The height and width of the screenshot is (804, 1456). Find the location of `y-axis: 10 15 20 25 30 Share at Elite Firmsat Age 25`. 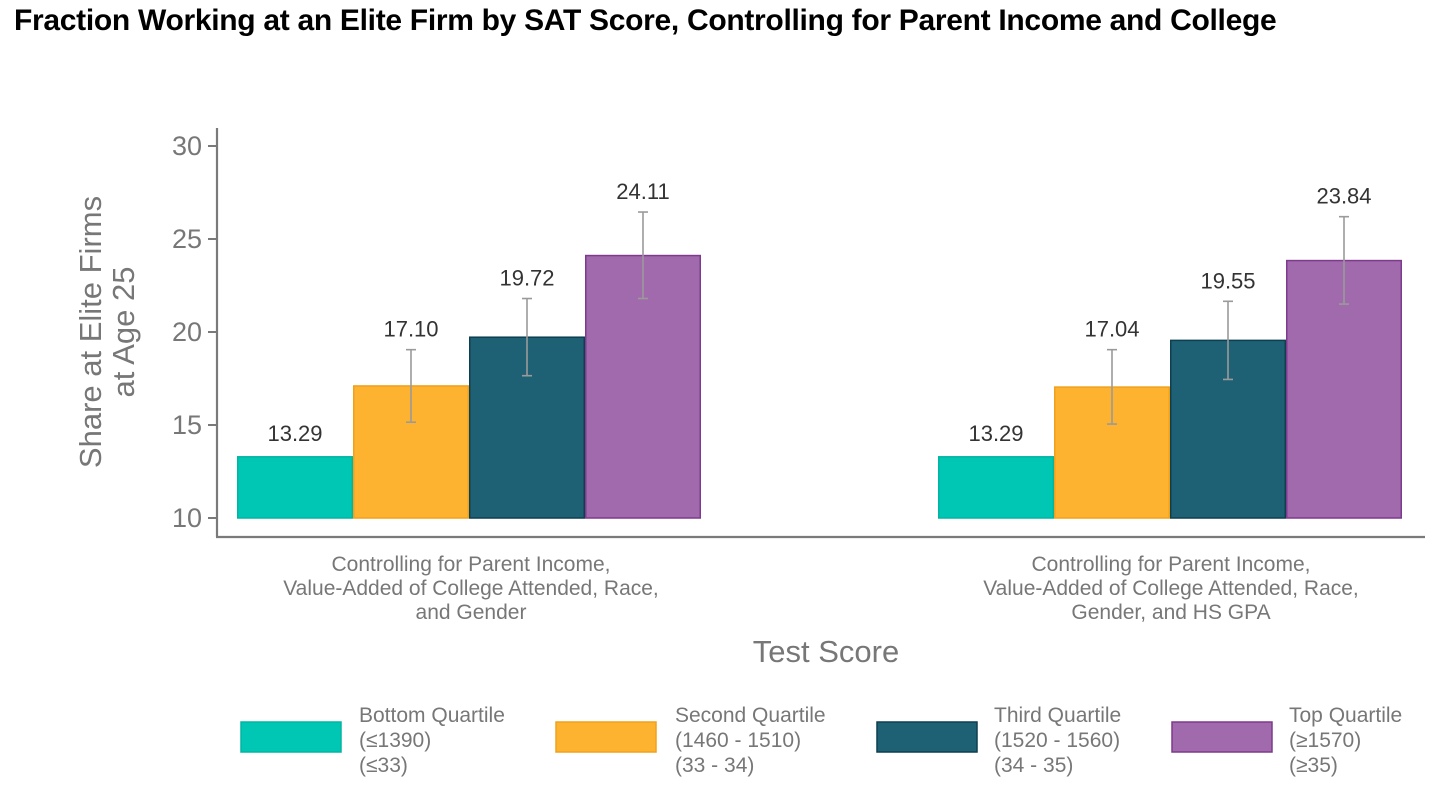

y-axis: 10 15 20 25 30 Share at Elite Firmsat Age 25 is located at coordinates (146, 332).